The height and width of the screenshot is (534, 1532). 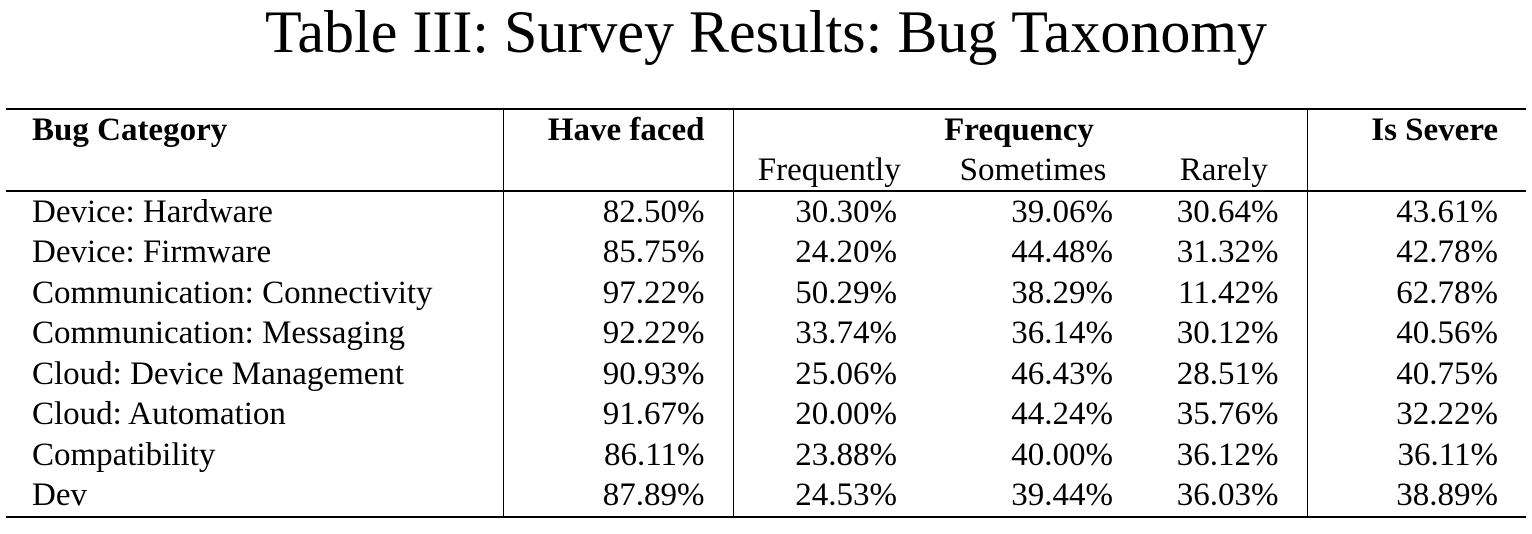 I want to click on cell-sometimes: 44.48%, so click(x=1062, y=252).